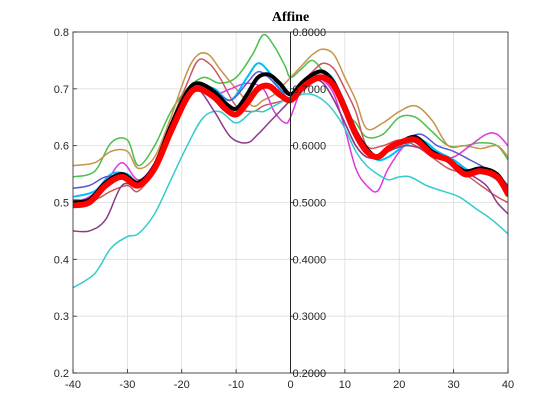  What do you see at coordinates (508, 385) in the screenshot?
I see `x-tick-label: 40` at bounding box center [508, 385].